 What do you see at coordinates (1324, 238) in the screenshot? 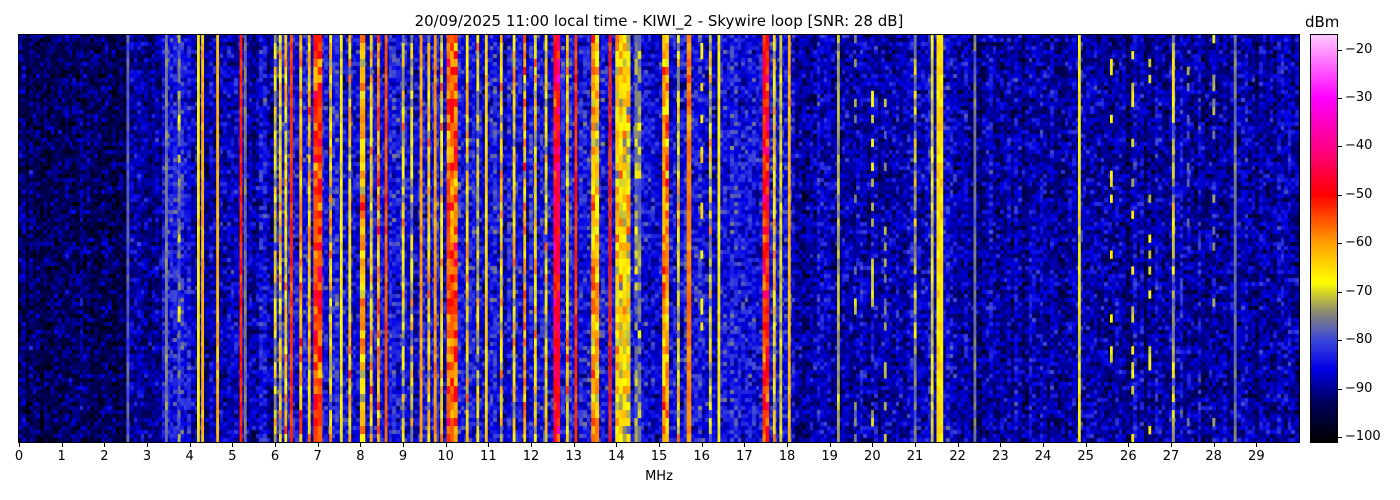
I see `colorbar-frame` at bounding box center [1324, 238].